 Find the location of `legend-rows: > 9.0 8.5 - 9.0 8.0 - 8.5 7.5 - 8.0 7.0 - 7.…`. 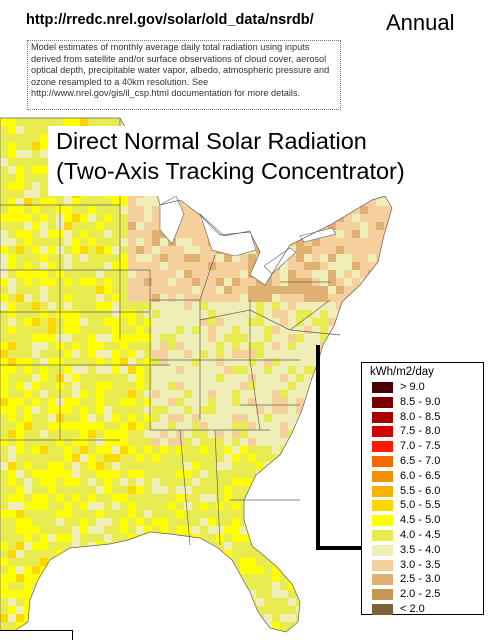

legend-rows: > 9.0 8.5 - 9.0 8.0 - 8.5 7.5 - 8.0 7.0 - 7.… is located at coordinates (422, 499).